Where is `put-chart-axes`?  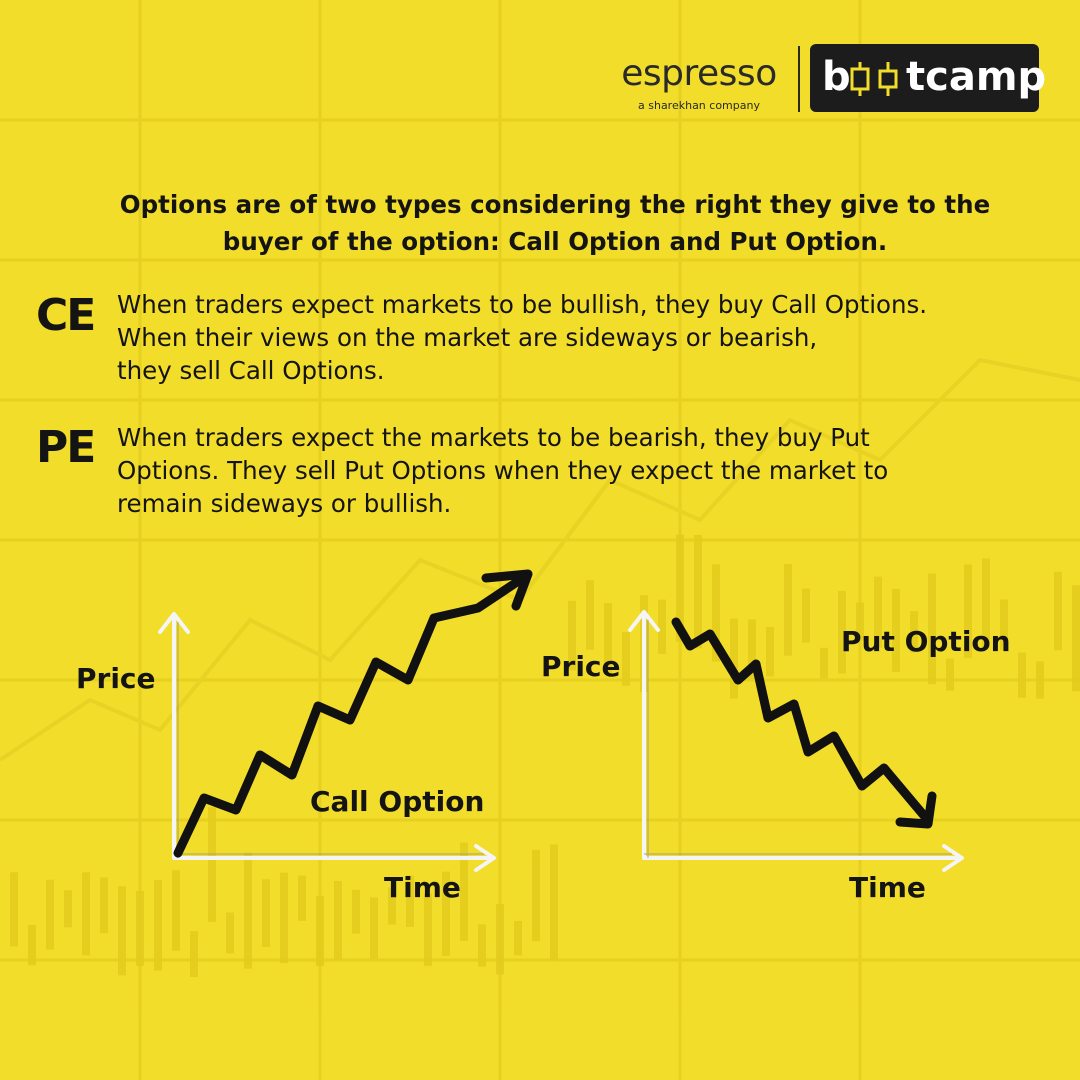
put-chart-axes is located at coordinates (796, 741).